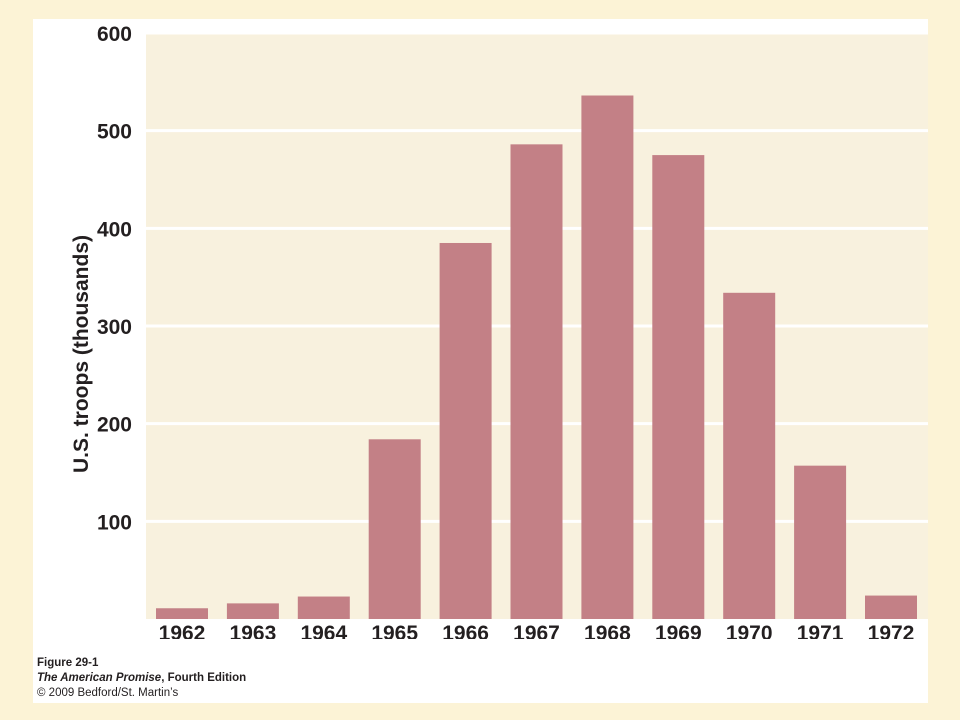 This screenshot has width=960, height=720. Describe the element at coordinates (99, 678) in the screenshot. I see `book-title: The American Promise` at that location.